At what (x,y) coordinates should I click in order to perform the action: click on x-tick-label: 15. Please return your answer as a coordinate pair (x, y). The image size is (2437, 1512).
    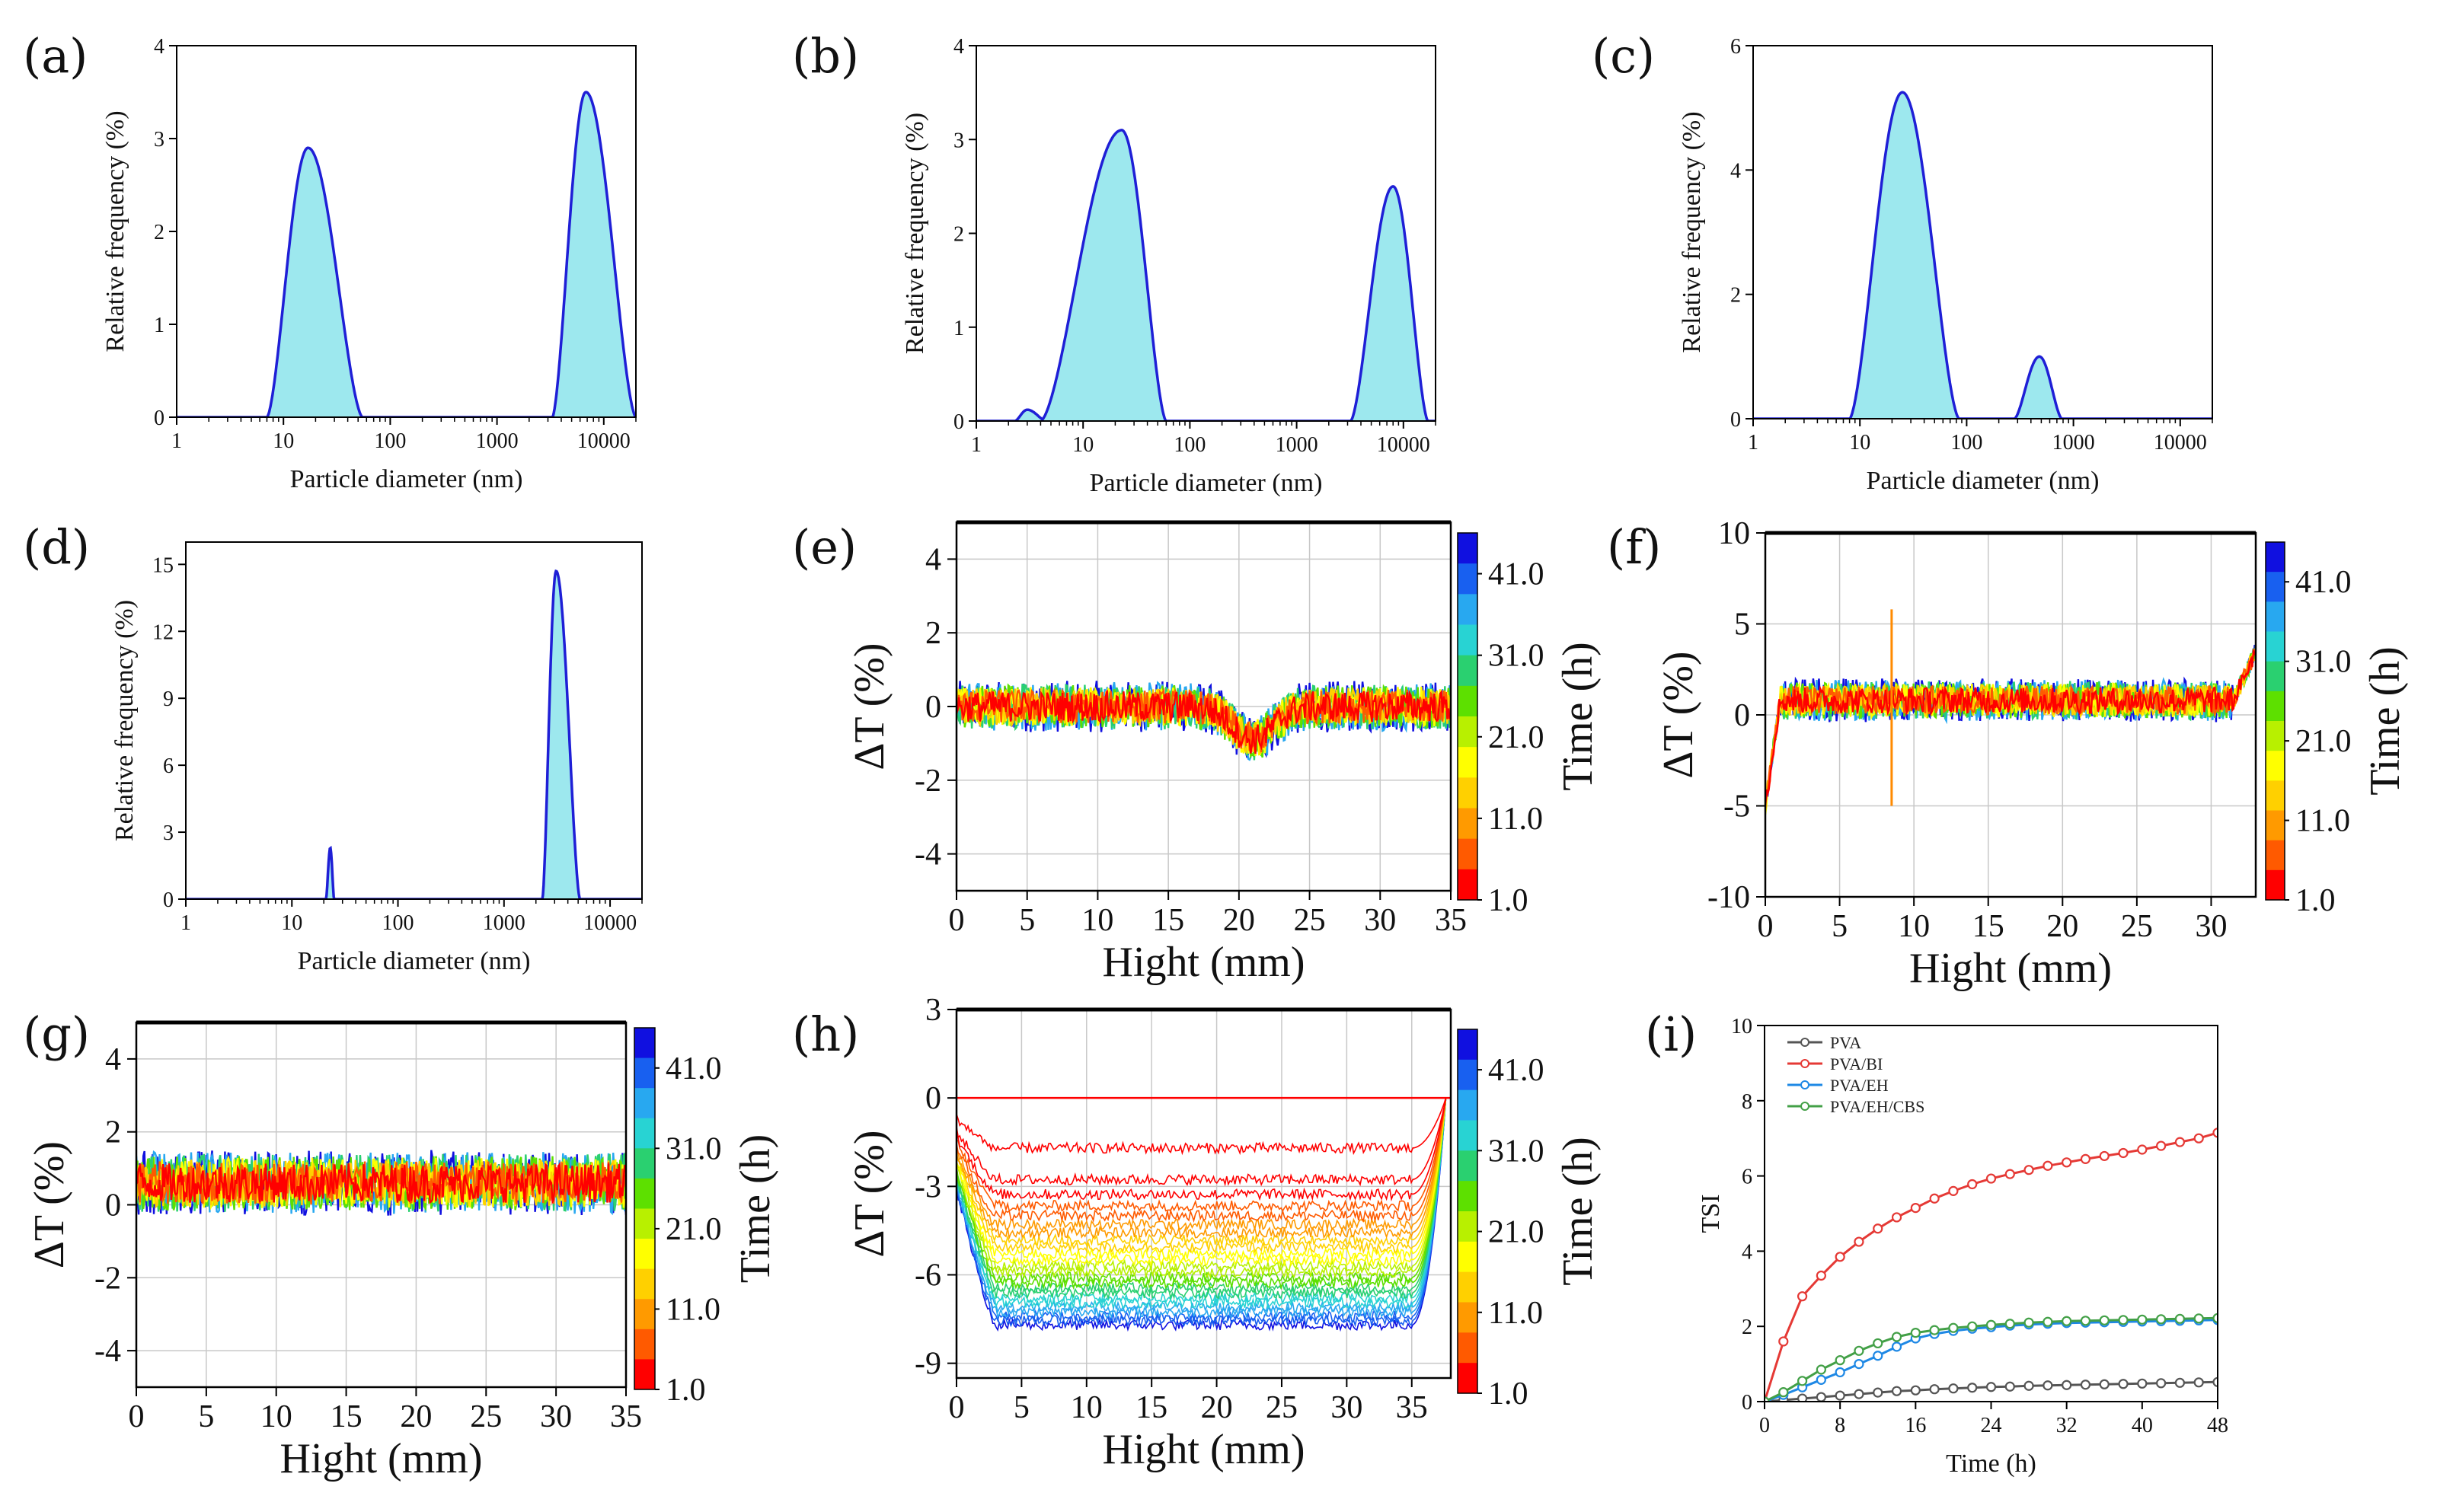
    Looking at the image, I should click on (1151, 1407).